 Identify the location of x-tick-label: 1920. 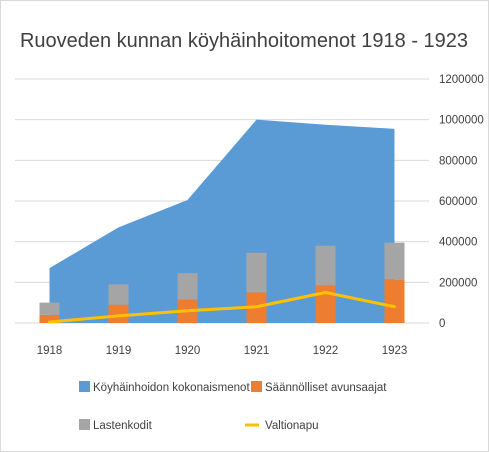
(188, 351).